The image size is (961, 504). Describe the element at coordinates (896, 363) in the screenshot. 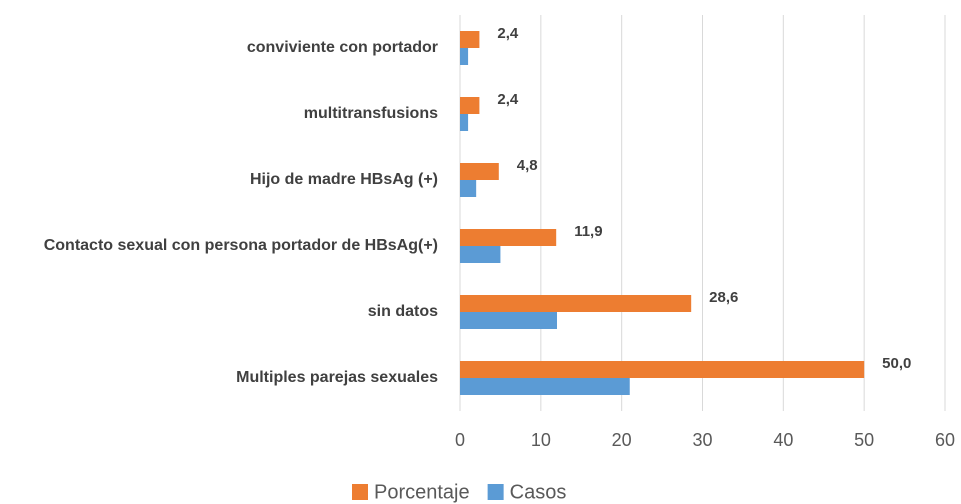

I see `data-label: 50,0` at that location.